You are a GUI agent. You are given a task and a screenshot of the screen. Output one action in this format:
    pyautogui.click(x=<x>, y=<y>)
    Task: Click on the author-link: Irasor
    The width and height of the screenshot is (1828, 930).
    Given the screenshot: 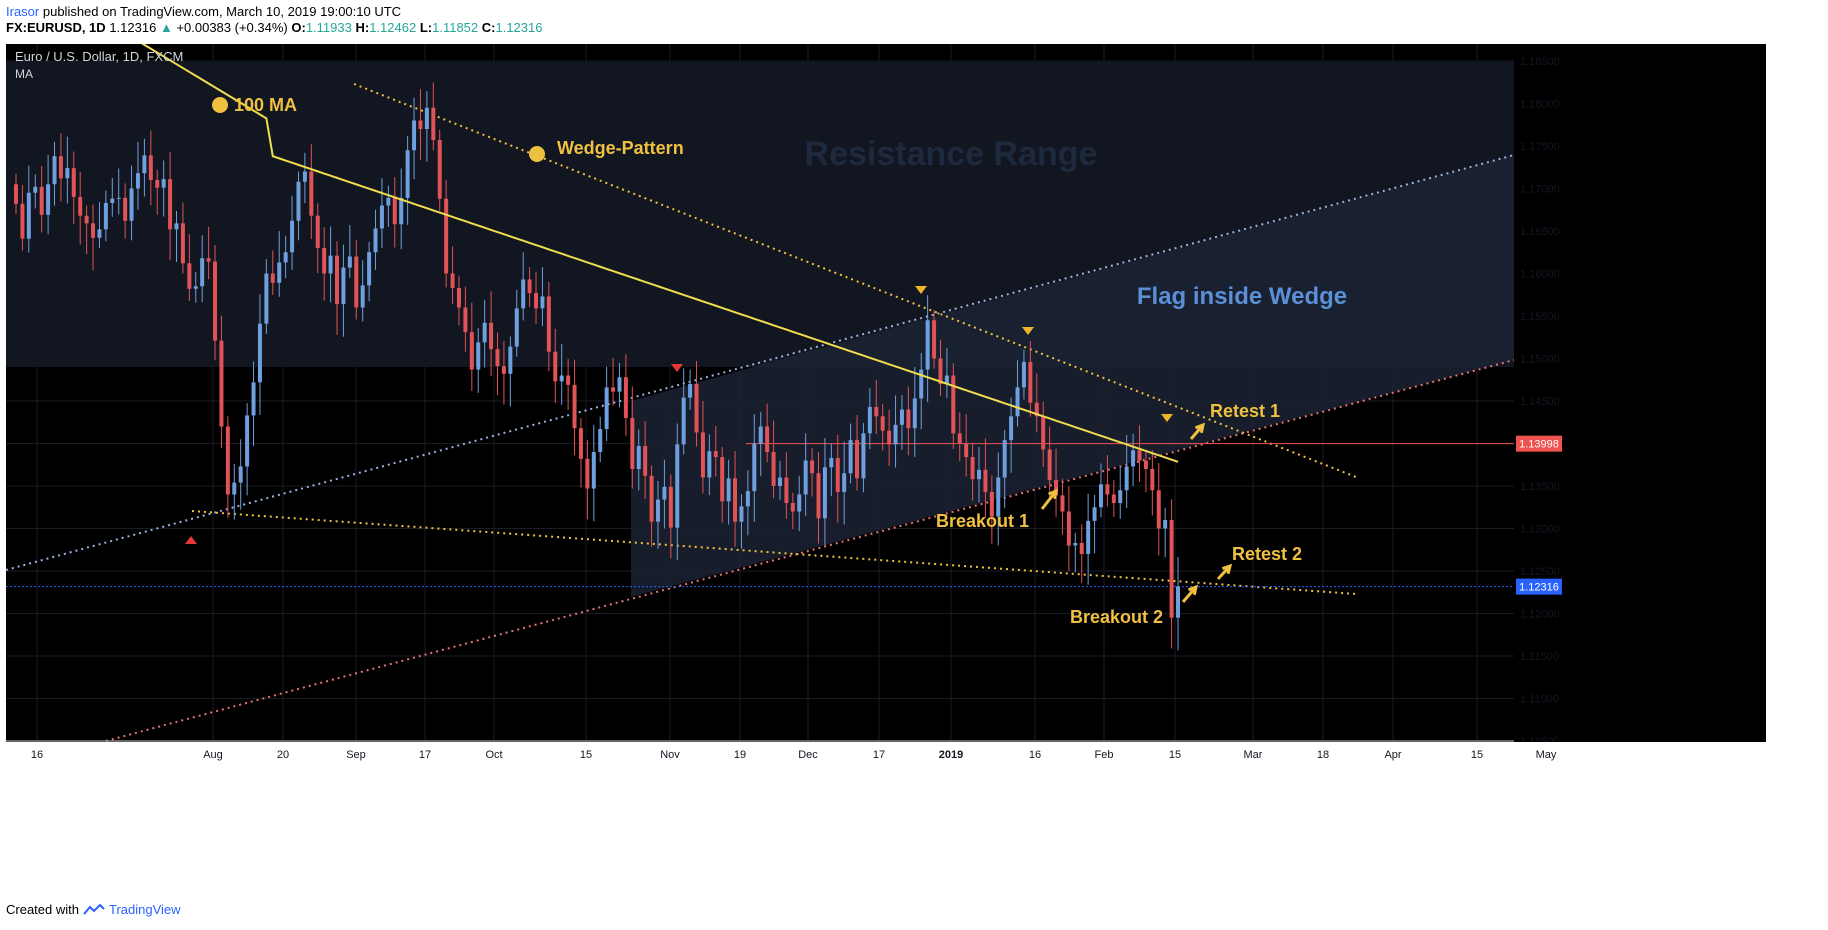 What is the action you would take?
    pyautogui.click(x=23, y=11)
    